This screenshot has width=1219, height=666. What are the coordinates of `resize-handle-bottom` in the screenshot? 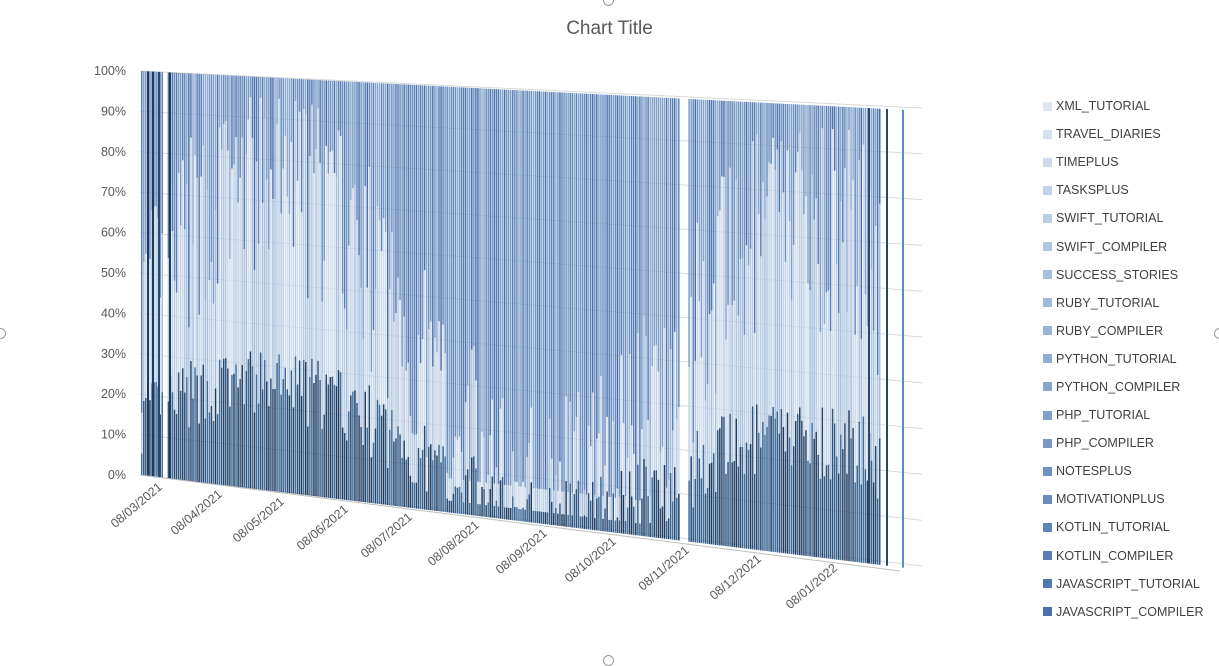 It's located at (608, 660).